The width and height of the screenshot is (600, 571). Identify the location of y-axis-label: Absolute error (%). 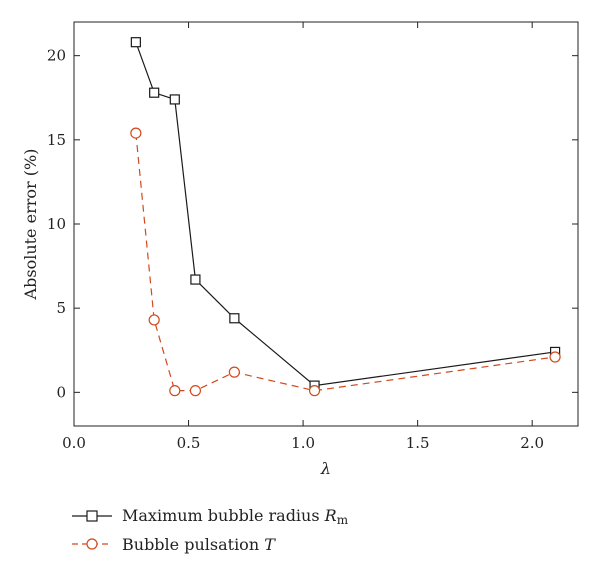
(30, 225).